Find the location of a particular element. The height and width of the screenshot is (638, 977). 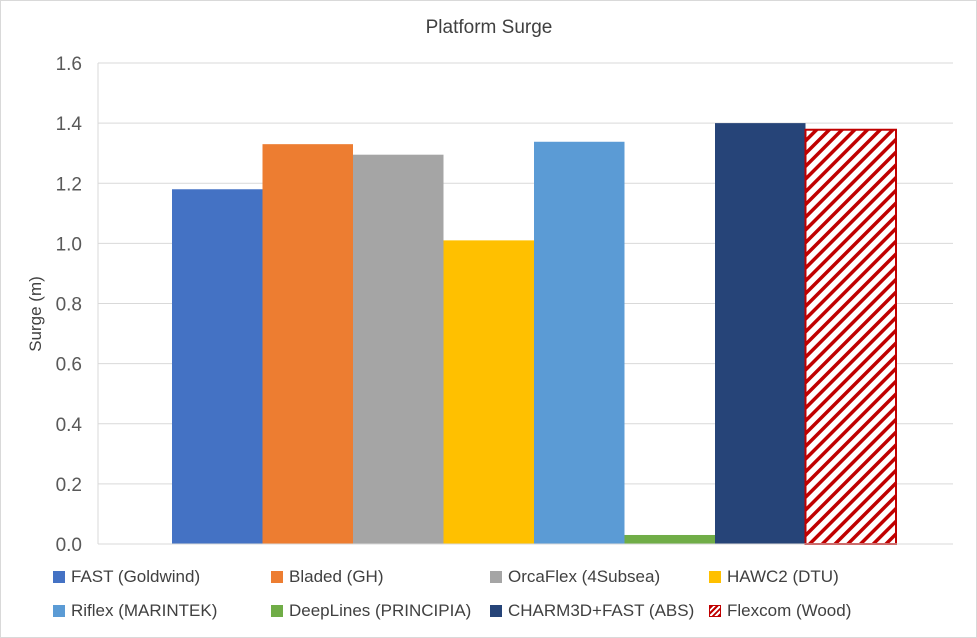

legend-item: CHARM3D+FAST (ABS) is located at coordinates (592, 611).